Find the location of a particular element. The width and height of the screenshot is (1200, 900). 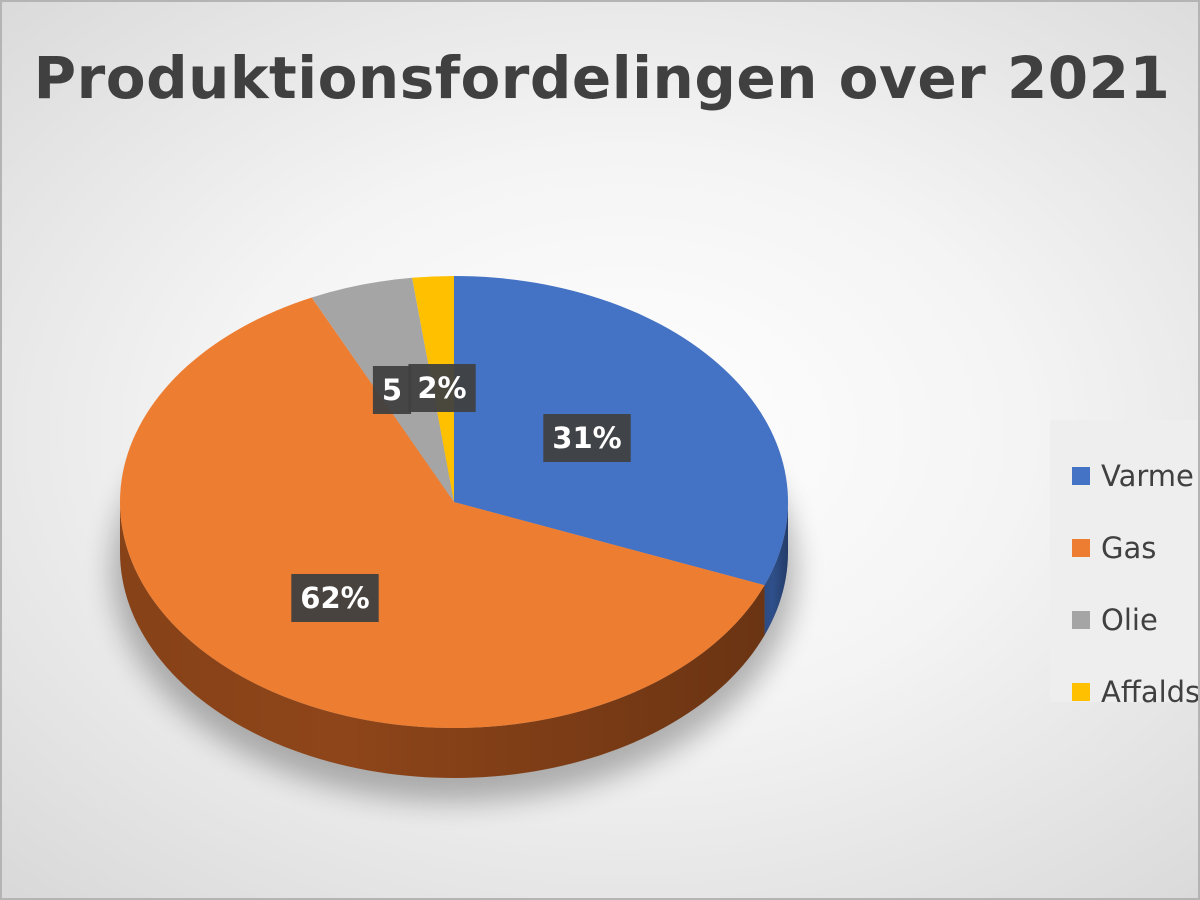

data-label-text: 2% is located at coordinates (441, 388).